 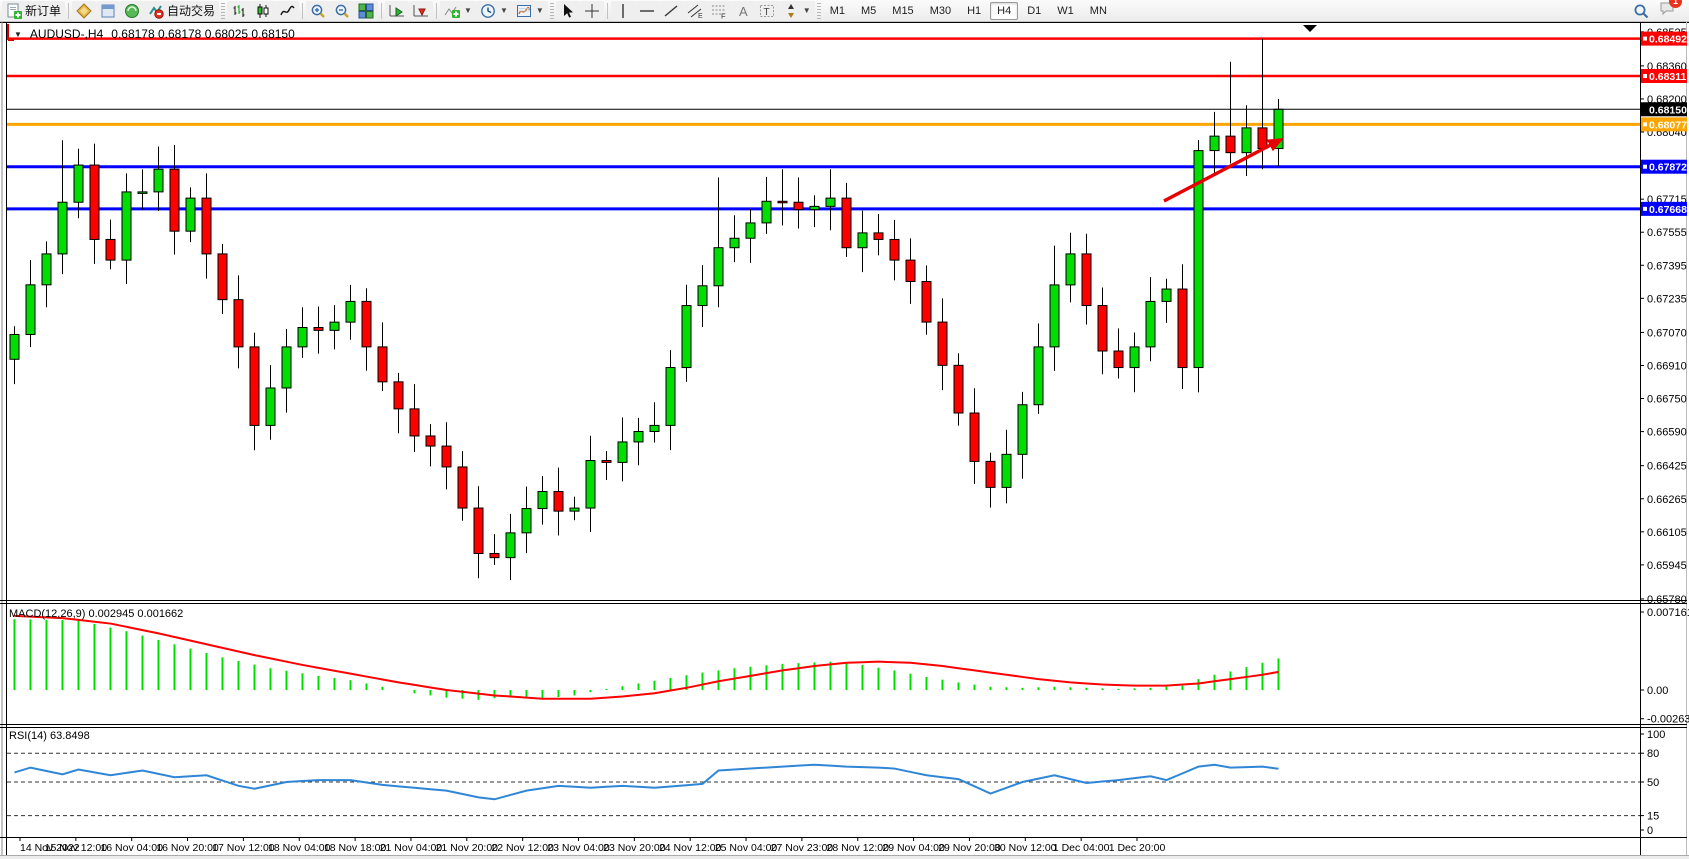 I want to click on crosshair-tool-button, so click(x=591, y=10).